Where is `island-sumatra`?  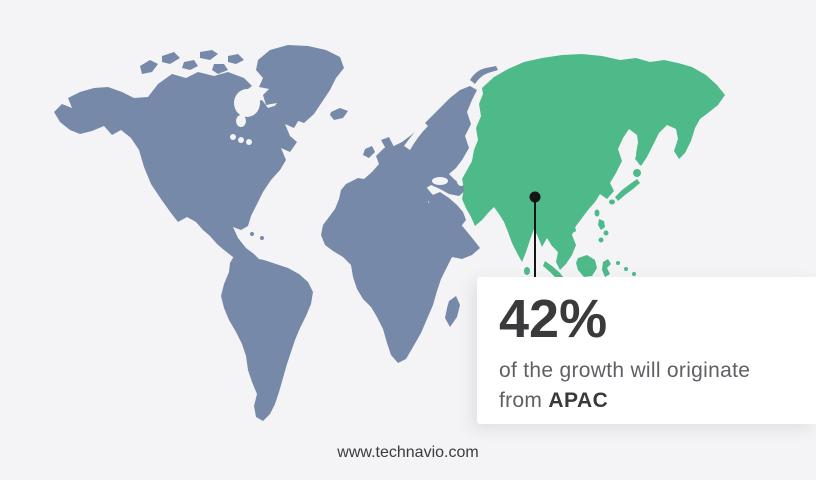
island-sumatra is located at coordinates (553, 270).